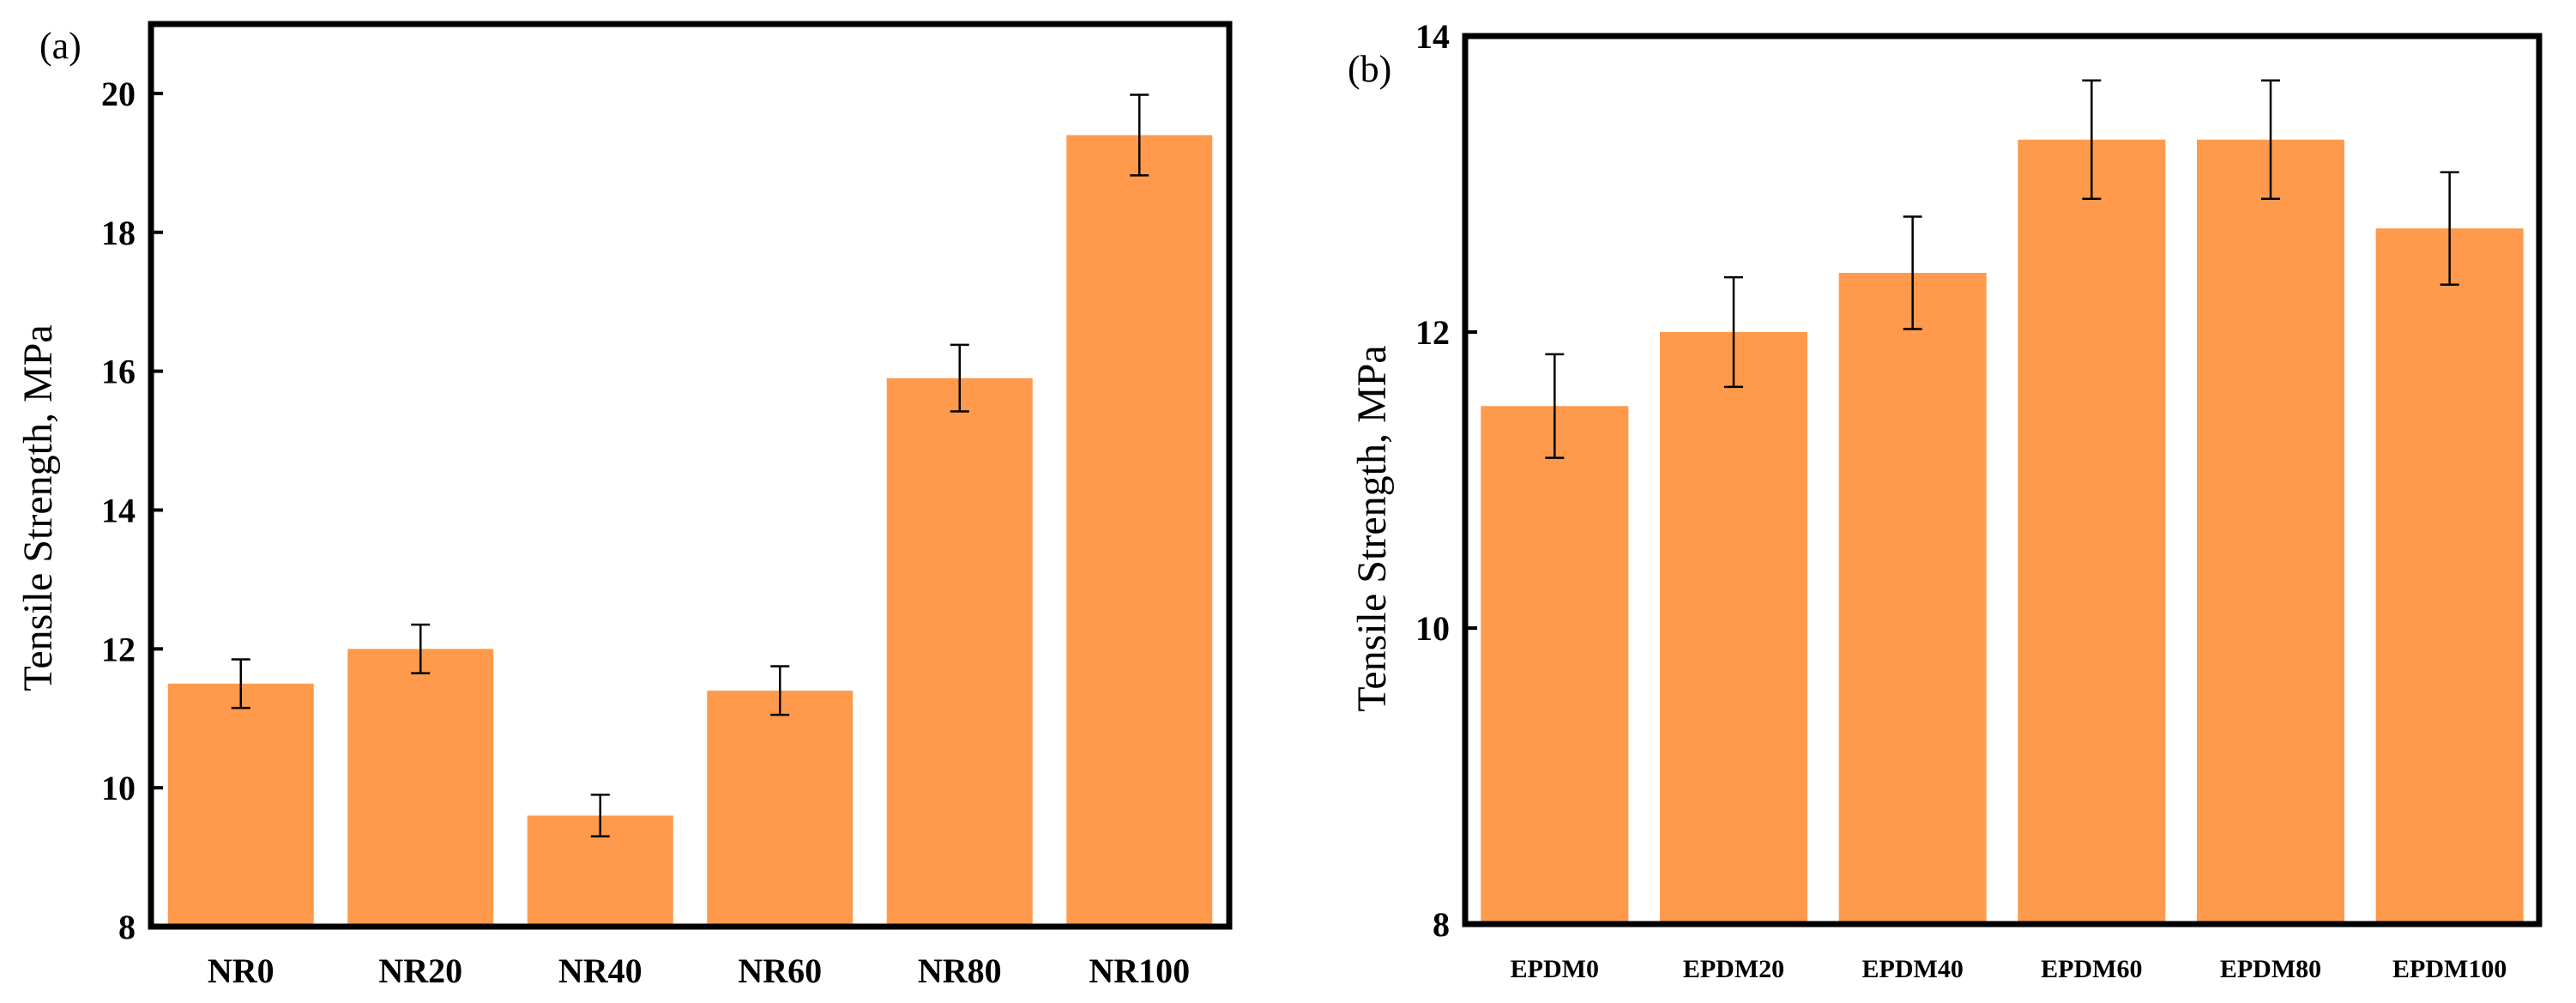 The height and width of the screenshot is (1003, 2576). I want to click on x-tick-label: NR60, so click(780, 971).